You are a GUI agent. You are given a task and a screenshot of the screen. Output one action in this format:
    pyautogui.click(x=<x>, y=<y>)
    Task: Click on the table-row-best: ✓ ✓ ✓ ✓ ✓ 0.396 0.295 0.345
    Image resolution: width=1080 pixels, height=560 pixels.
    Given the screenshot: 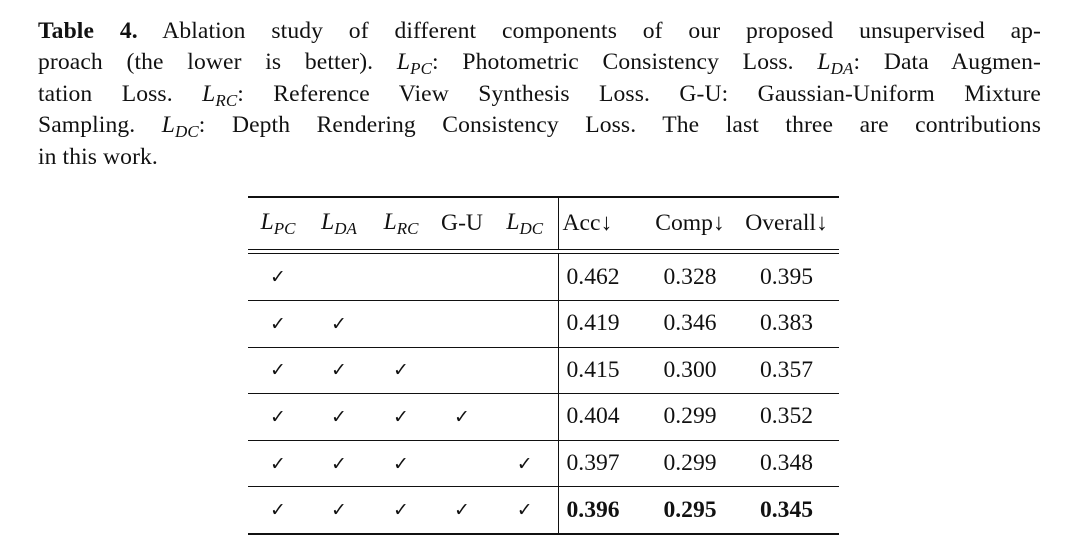 What is the action you would take?
    pyautogui.click(x=543, y=509)
    